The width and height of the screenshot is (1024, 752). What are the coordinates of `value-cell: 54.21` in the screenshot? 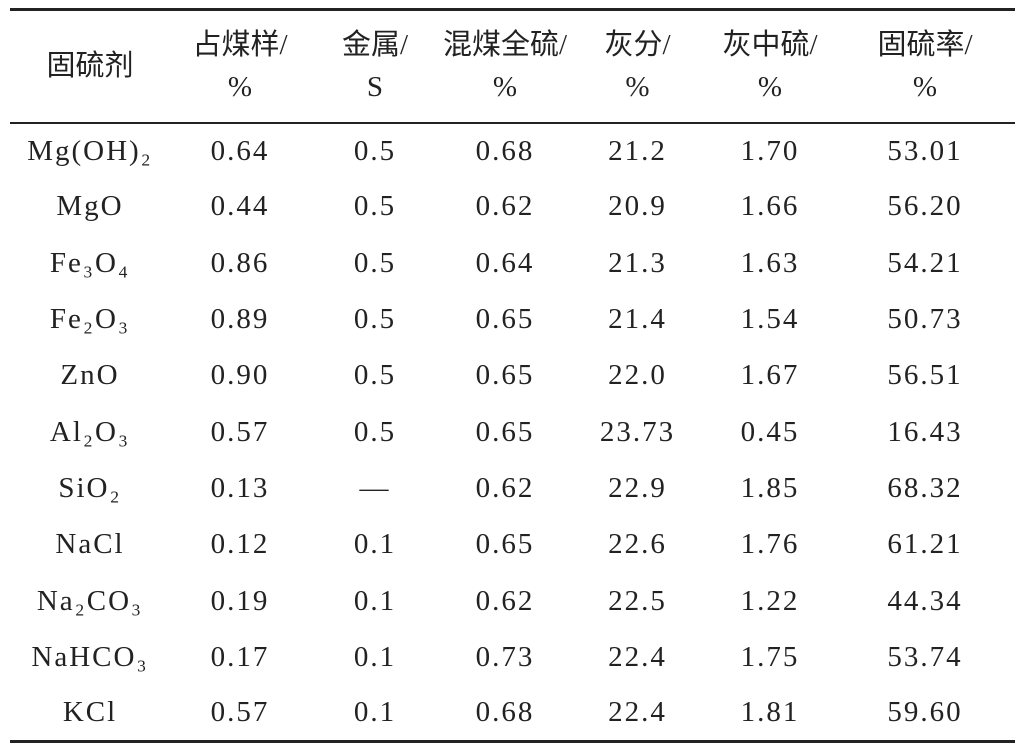 It's located at (925, 262).